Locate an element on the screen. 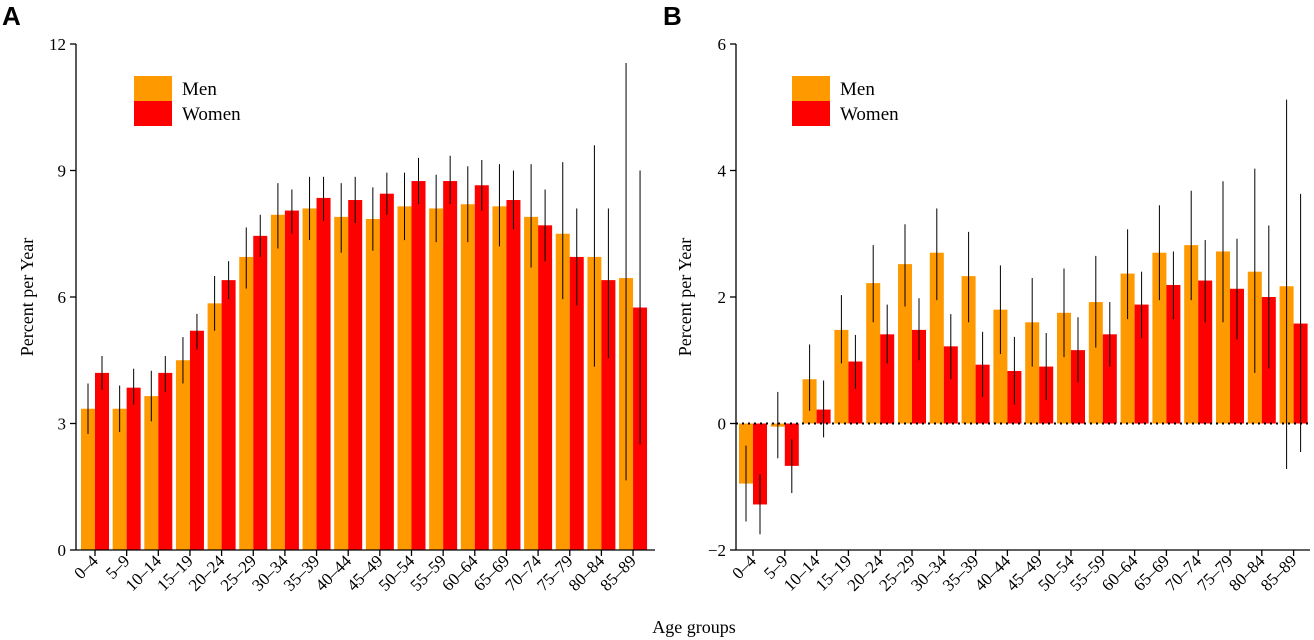 This screenshot has height=640, width=1314. shared-xlabel: Age groups is located at coordinates (694, 627).